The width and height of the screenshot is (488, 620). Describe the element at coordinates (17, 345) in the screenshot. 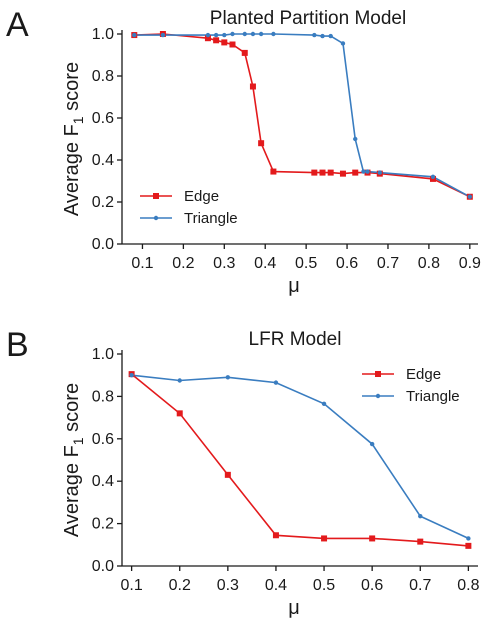

I see `panel-letter: B` at that location.